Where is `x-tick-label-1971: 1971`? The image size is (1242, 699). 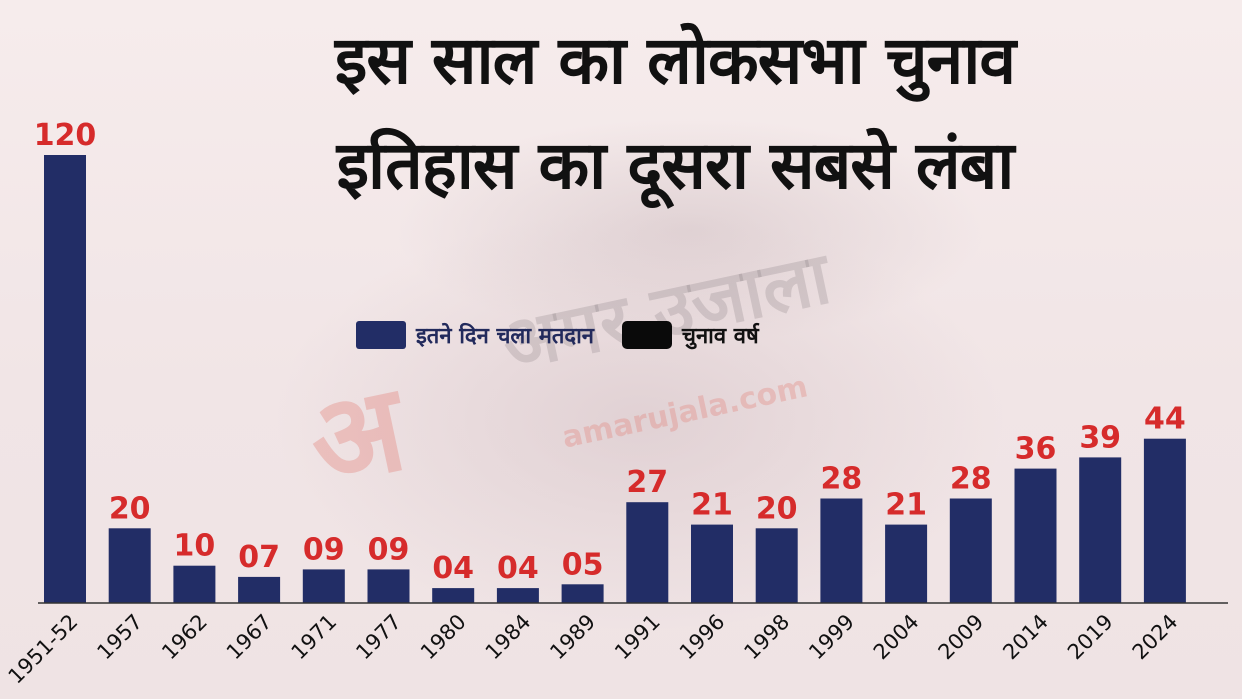 x-tick-label-1971: 1971 is located at coordinates (314, 637).